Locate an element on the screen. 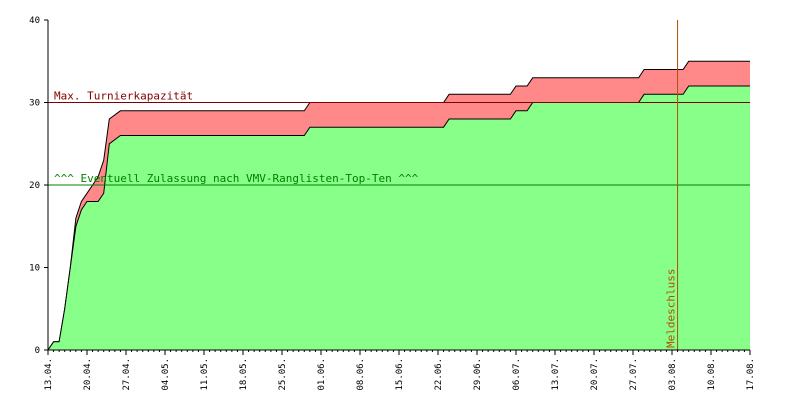 The width and height of the screenshot is (800, 405). x-tick-label: 13.04. is located at coordinates (49, 374).